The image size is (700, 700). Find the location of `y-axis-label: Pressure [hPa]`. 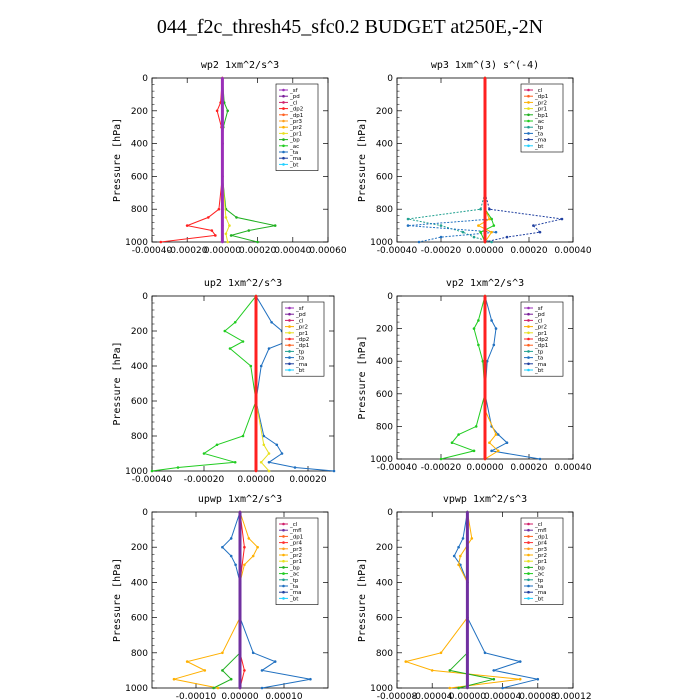

y-axis-label: Pressure [hPa] is located at coordinates (362, 160).